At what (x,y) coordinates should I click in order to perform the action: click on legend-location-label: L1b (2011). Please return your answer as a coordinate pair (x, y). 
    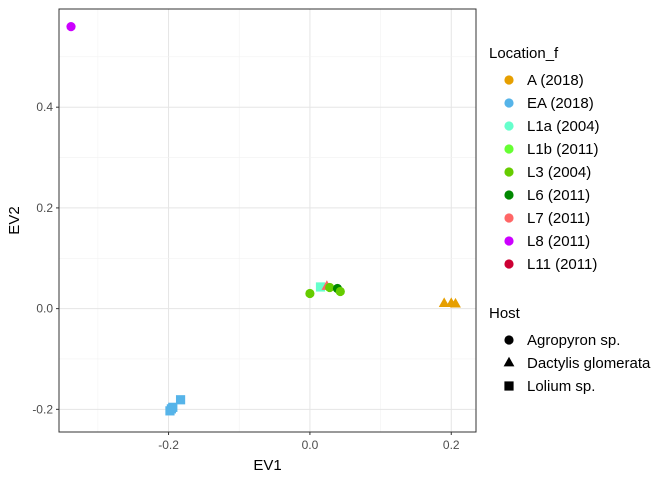
    Looking at the image, I should click on (562, 149).